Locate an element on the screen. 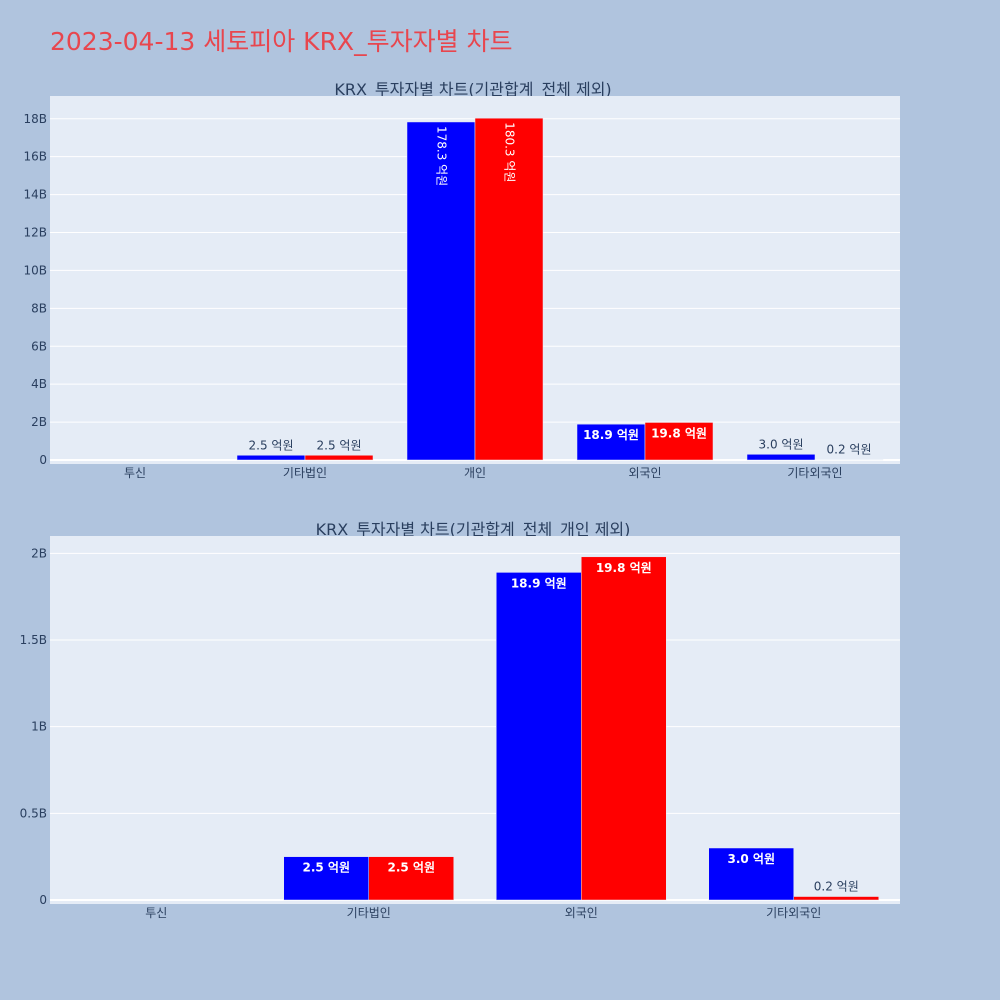 The width and height of the screenshot is (1000, 1000). data-label: 178.3 억원 is located at coordinates (442, 156).